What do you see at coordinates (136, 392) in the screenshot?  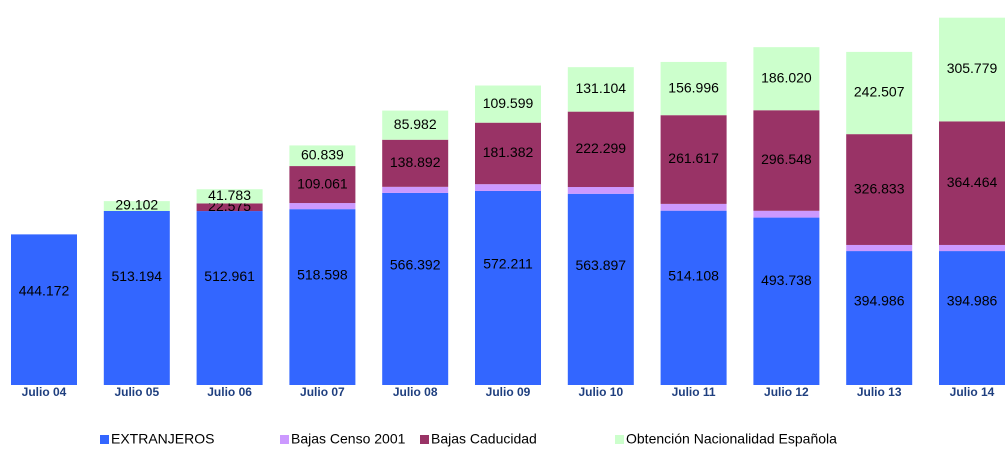 I see `x-tick-label: Julio 05` at bounding box center [136, 392].